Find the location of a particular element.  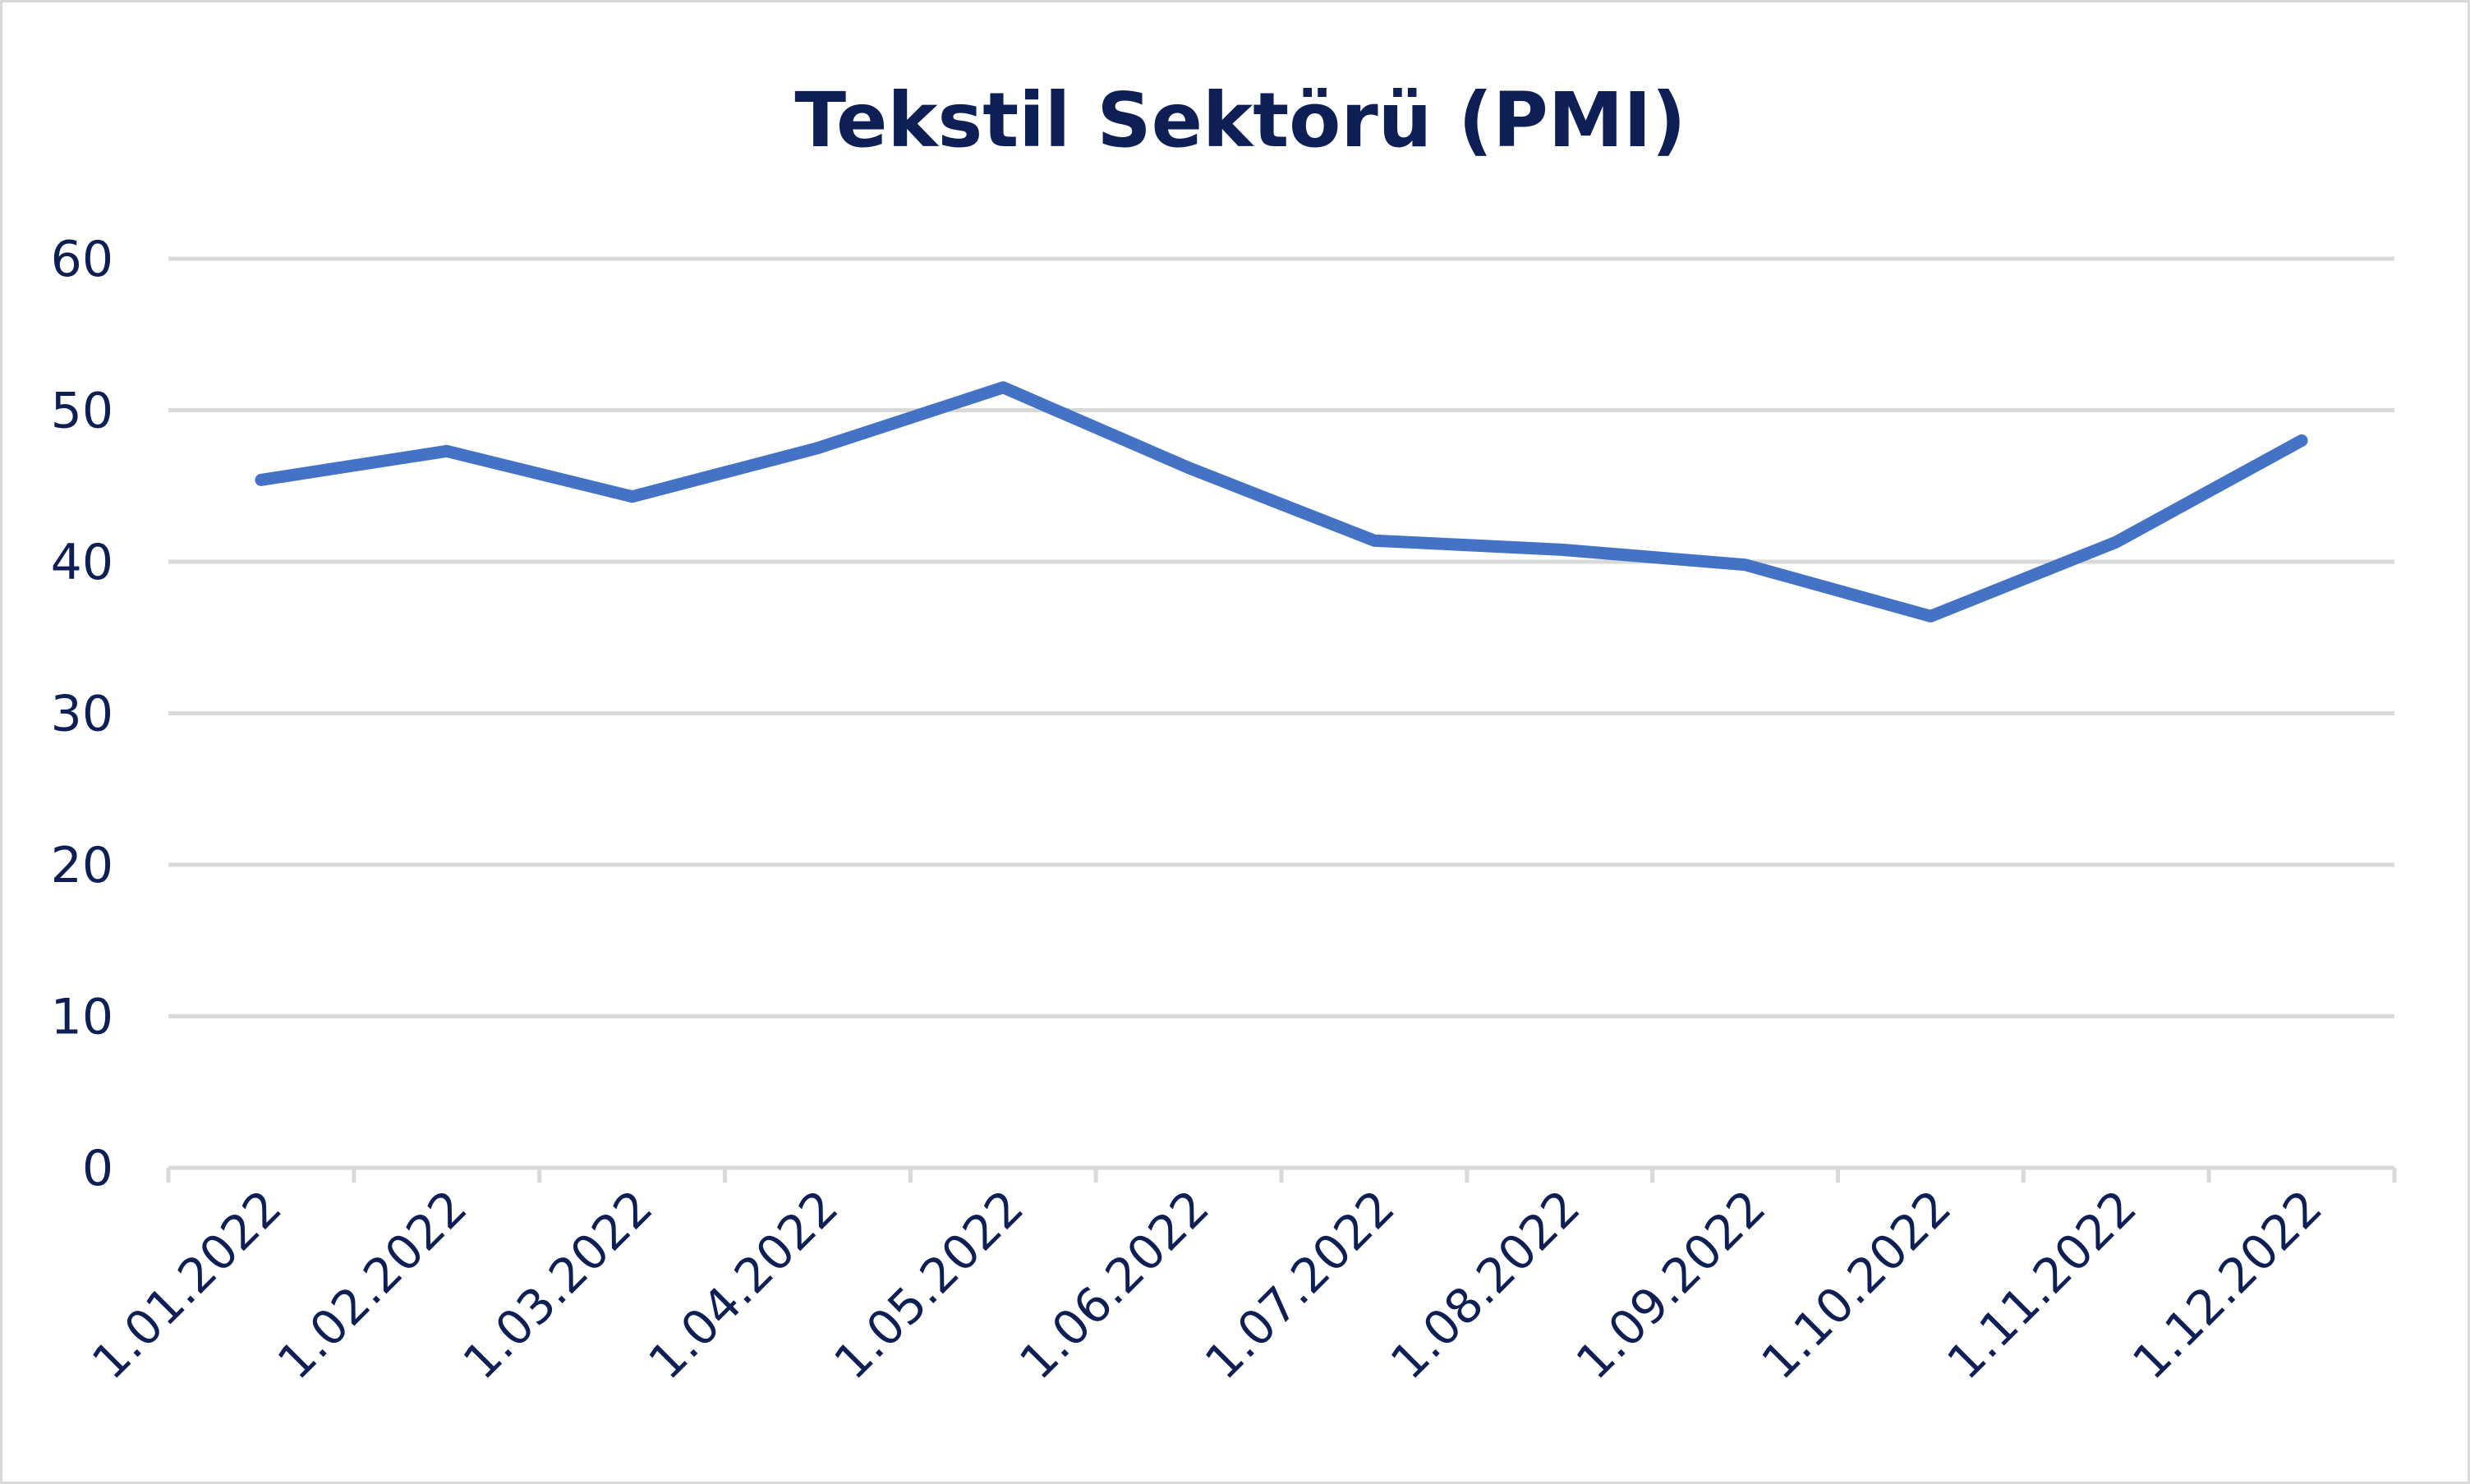

y-axis-tick-labels: 0 10 20 30 40 50 60 is located at coordinates (82, 714).